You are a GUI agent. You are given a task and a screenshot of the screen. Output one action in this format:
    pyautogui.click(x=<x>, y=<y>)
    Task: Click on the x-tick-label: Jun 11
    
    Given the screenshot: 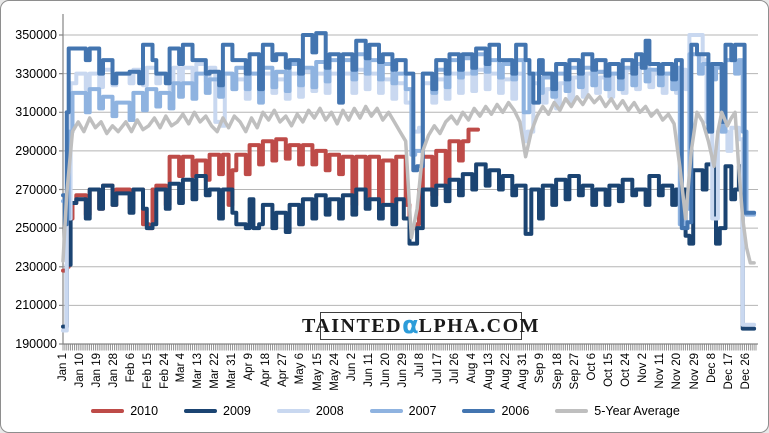 What is the action you would take?
    pyautogui.click(x=369, y=370)
    